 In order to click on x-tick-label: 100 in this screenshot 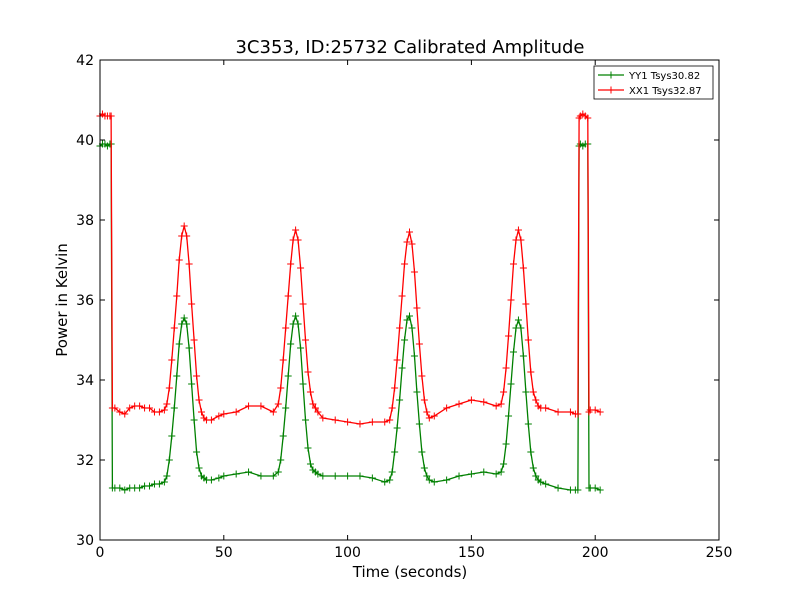, I will do `click(347, 553)`.